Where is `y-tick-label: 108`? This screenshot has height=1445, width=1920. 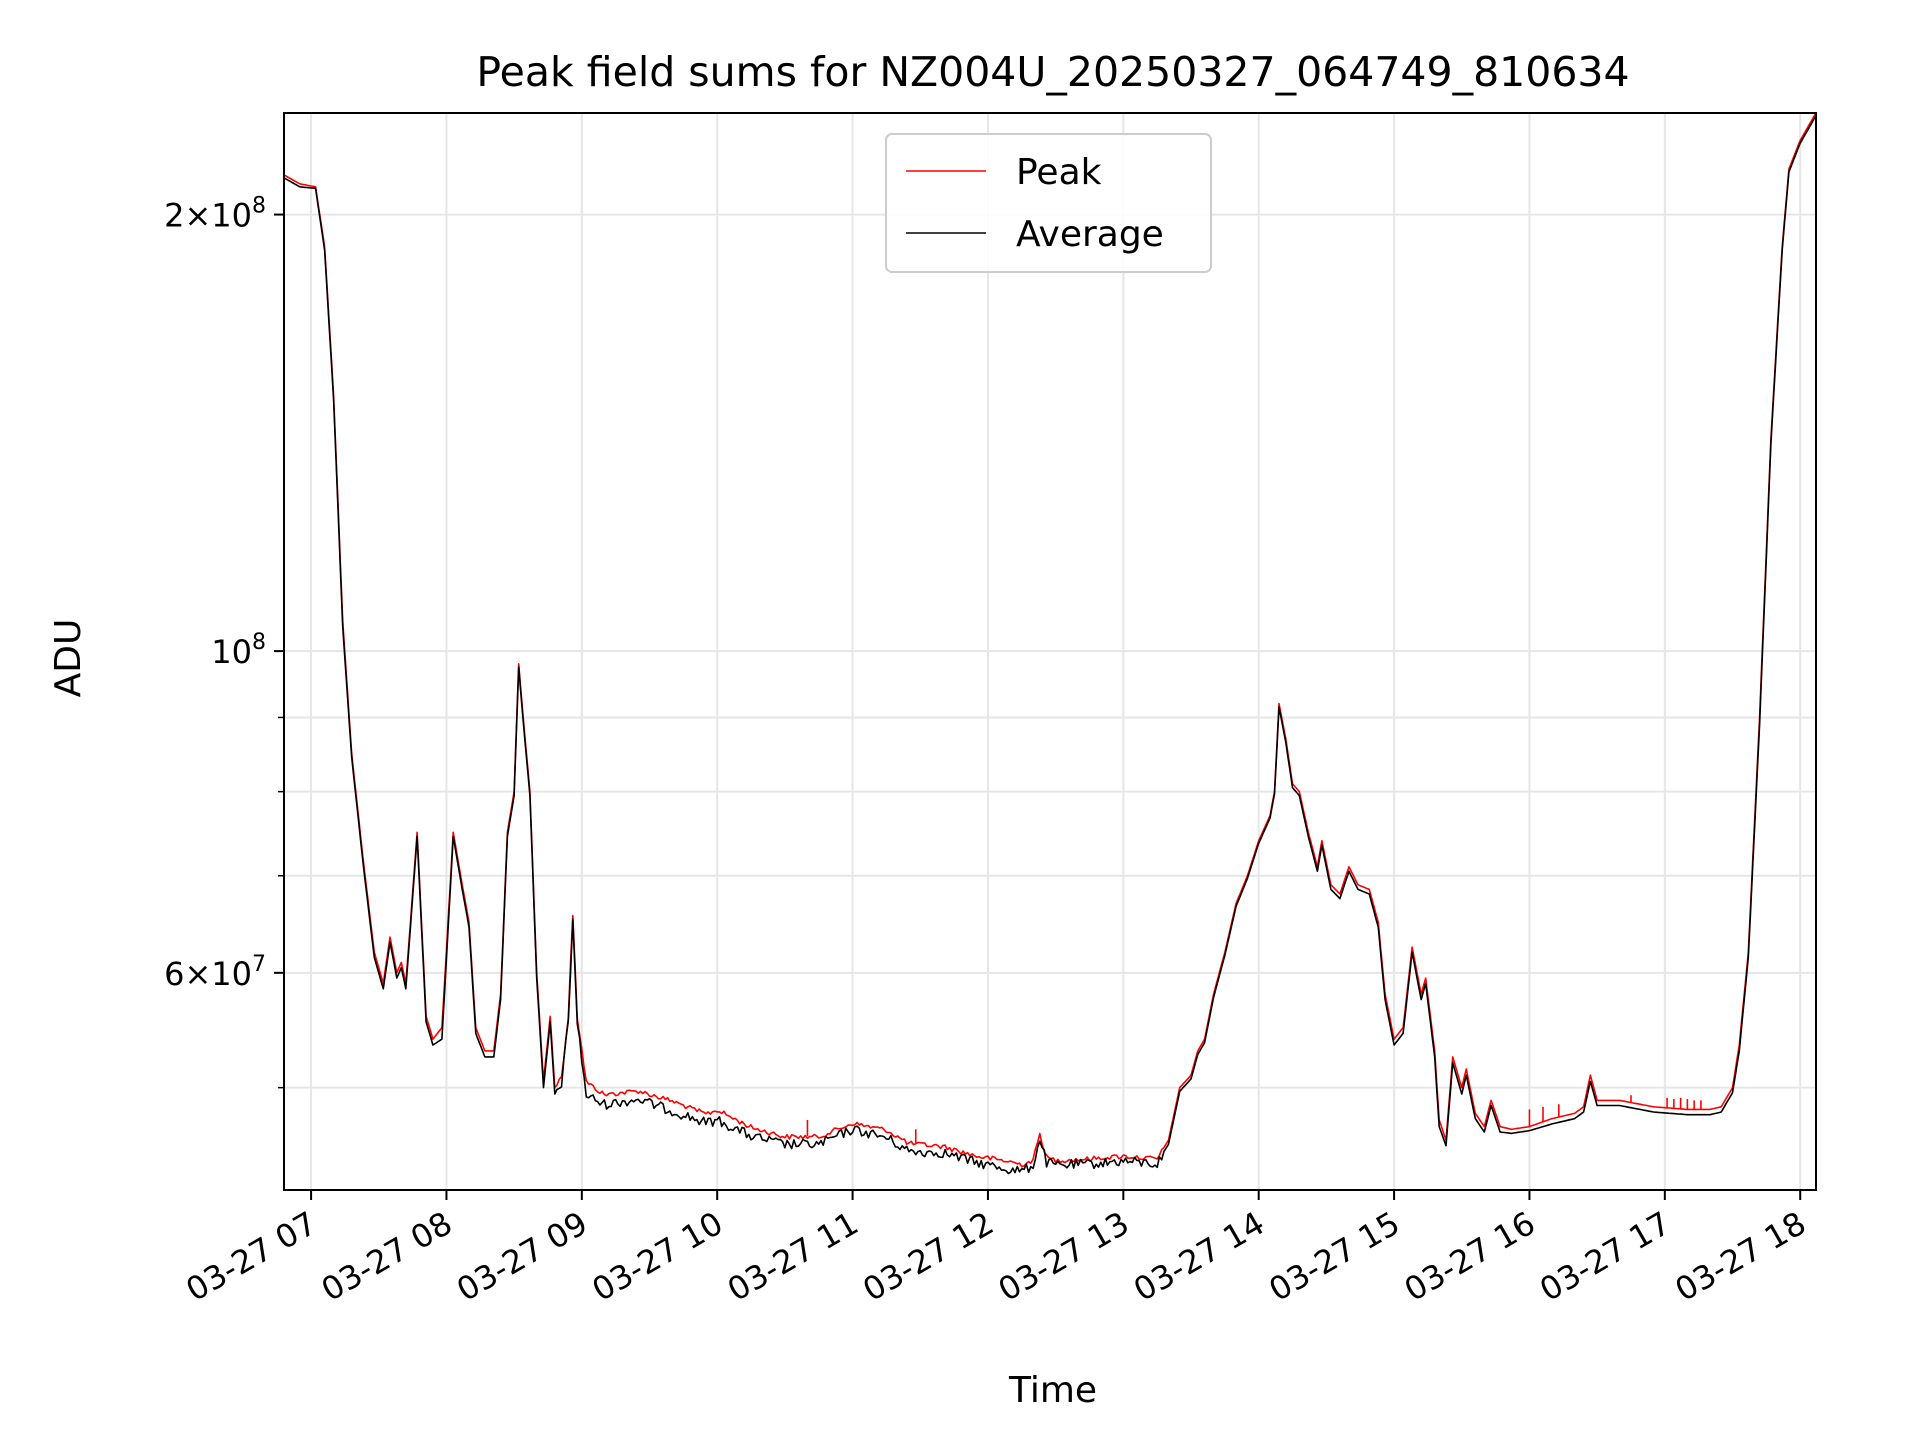 y-tick-label: 108 is located at coordinates (238, 650).